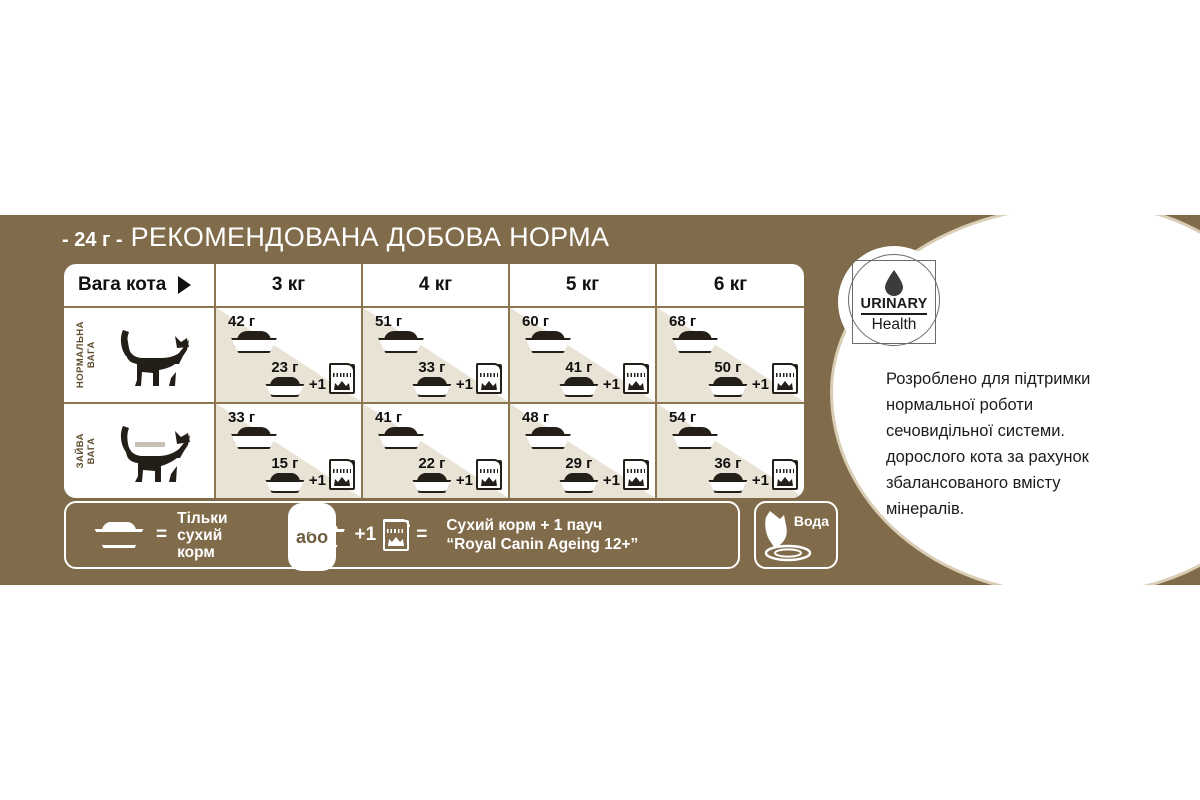 Image resolution: width=1200 pixels, height=800 pixels. I want to click on dry-plus-pouch-portion: 33 г +1, so click(456, 378).